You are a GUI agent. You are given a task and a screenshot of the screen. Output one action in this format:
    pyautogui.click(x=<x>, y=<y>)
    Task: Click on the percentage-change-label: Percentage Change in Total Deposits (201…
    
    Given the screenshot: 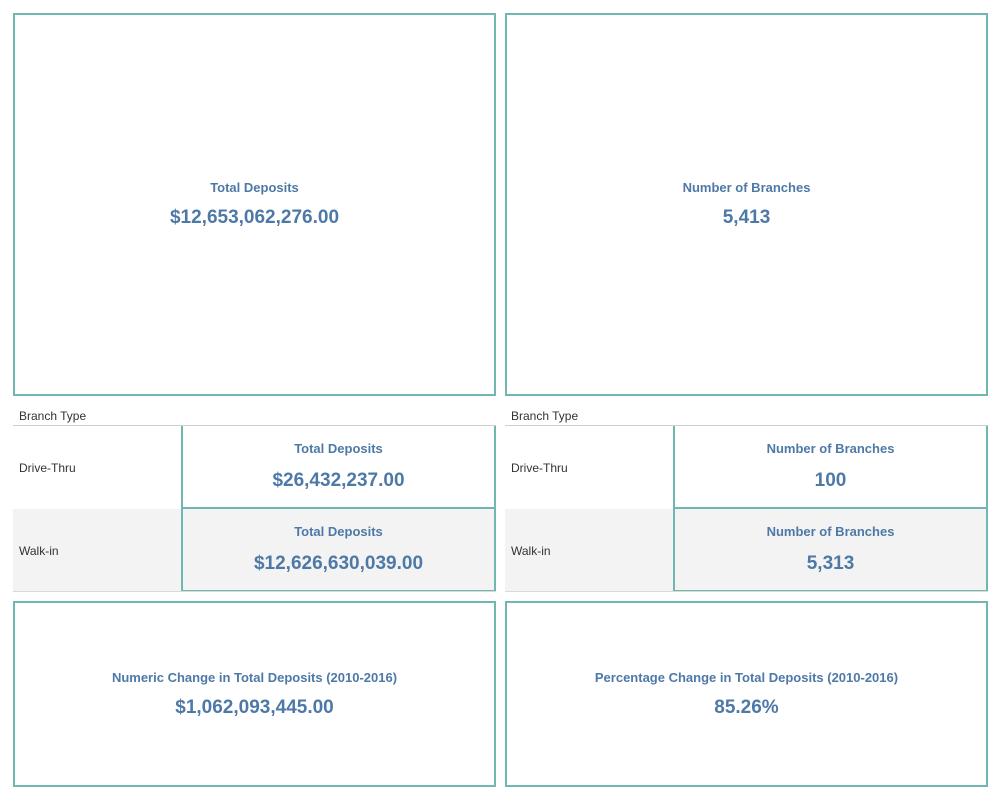 What is the action you would take?
    pyautogui.click(x=746, y=677)
    